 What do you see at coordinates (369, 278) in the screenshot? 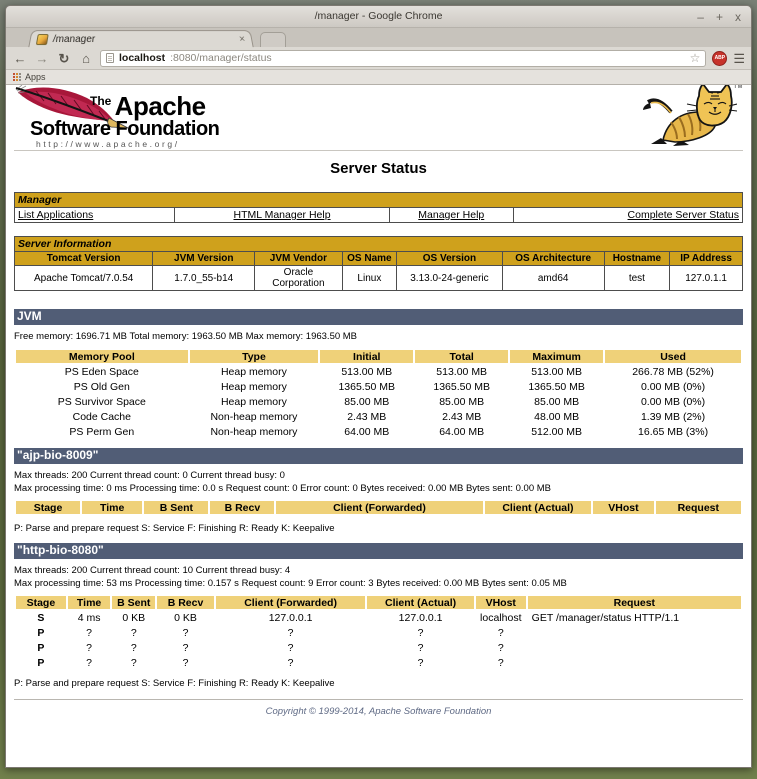
I see `val-os-name: Linux` at bounding box center [369, 278].